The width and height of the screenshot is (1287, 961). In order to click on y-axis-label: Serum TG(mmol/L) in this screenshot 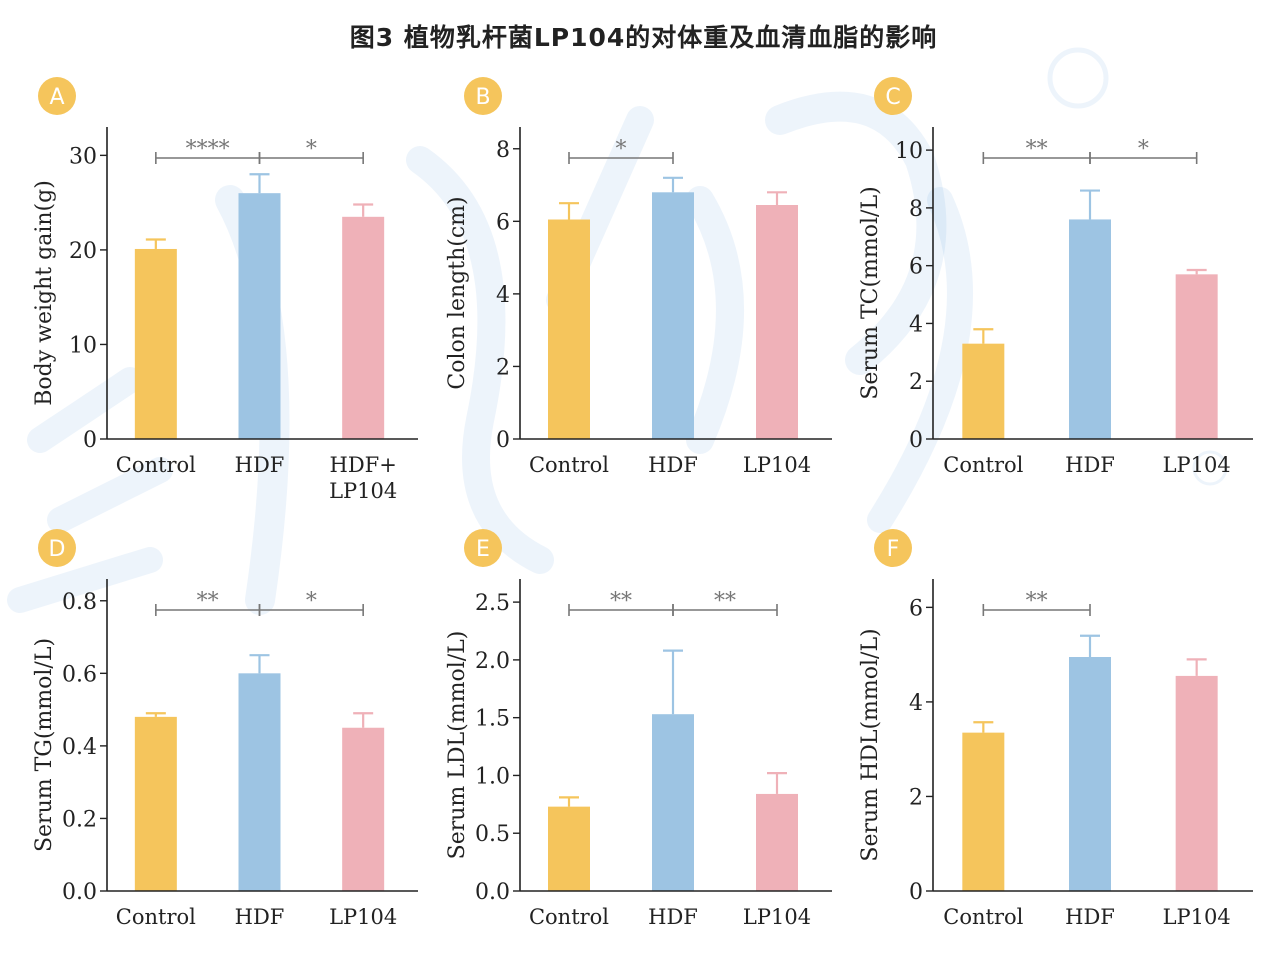, I will do `click(44, 745)`.